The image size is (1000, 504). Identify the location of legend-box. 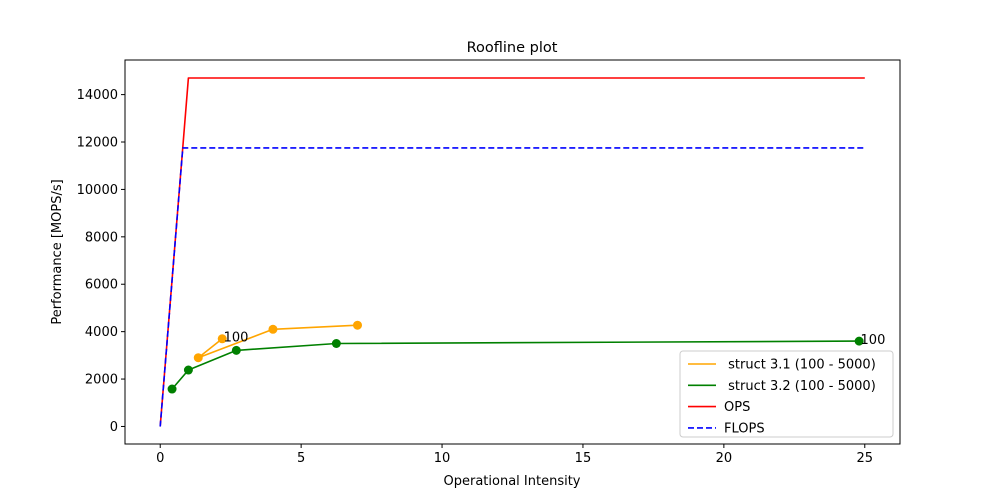
(786, 394).